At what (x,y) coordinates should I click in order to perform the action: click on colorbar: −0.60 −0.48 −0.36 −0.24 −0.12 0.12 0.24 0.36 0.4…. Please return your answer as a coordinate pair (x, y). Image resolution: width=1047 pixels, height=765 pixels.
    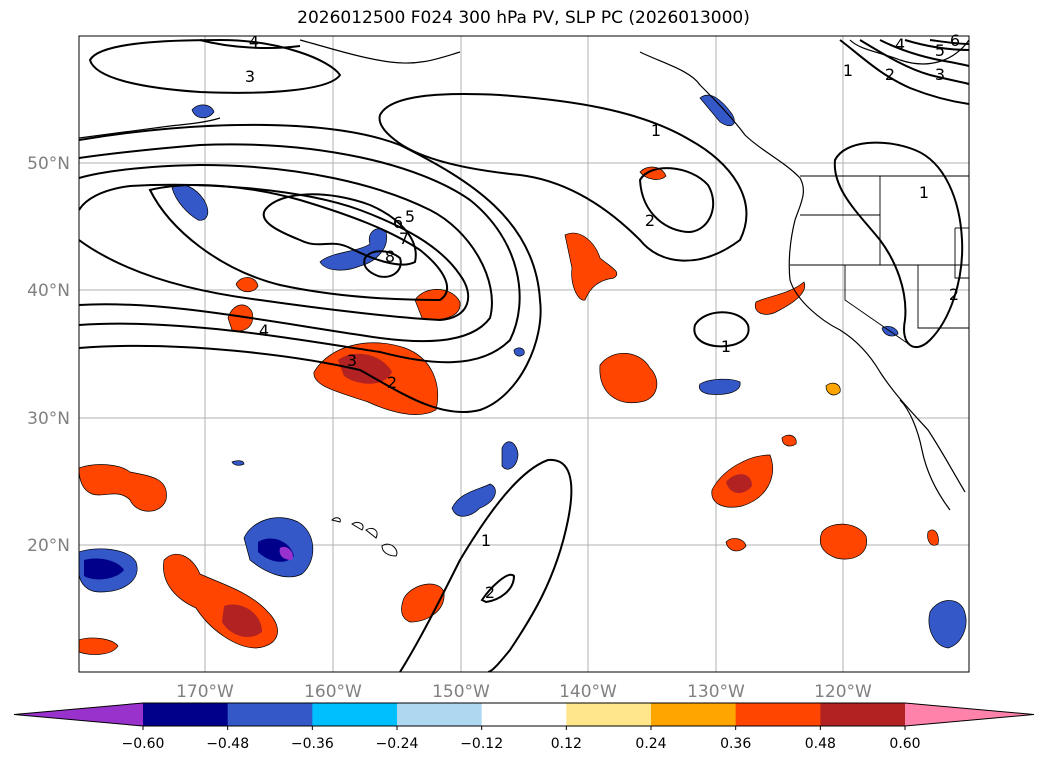
    Looking at the image, I should click on (524, 727).